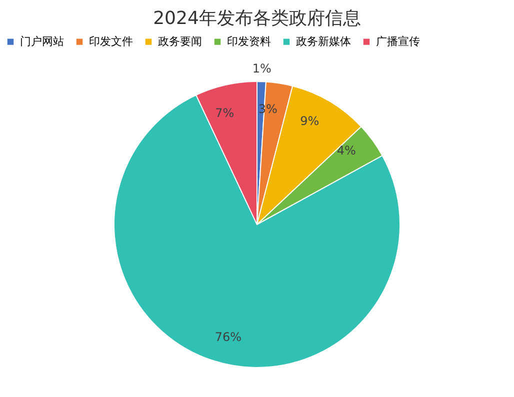  Describe the element at coordinates (224, 113) in the screenshot. I see `data-label: 7%` at that location.